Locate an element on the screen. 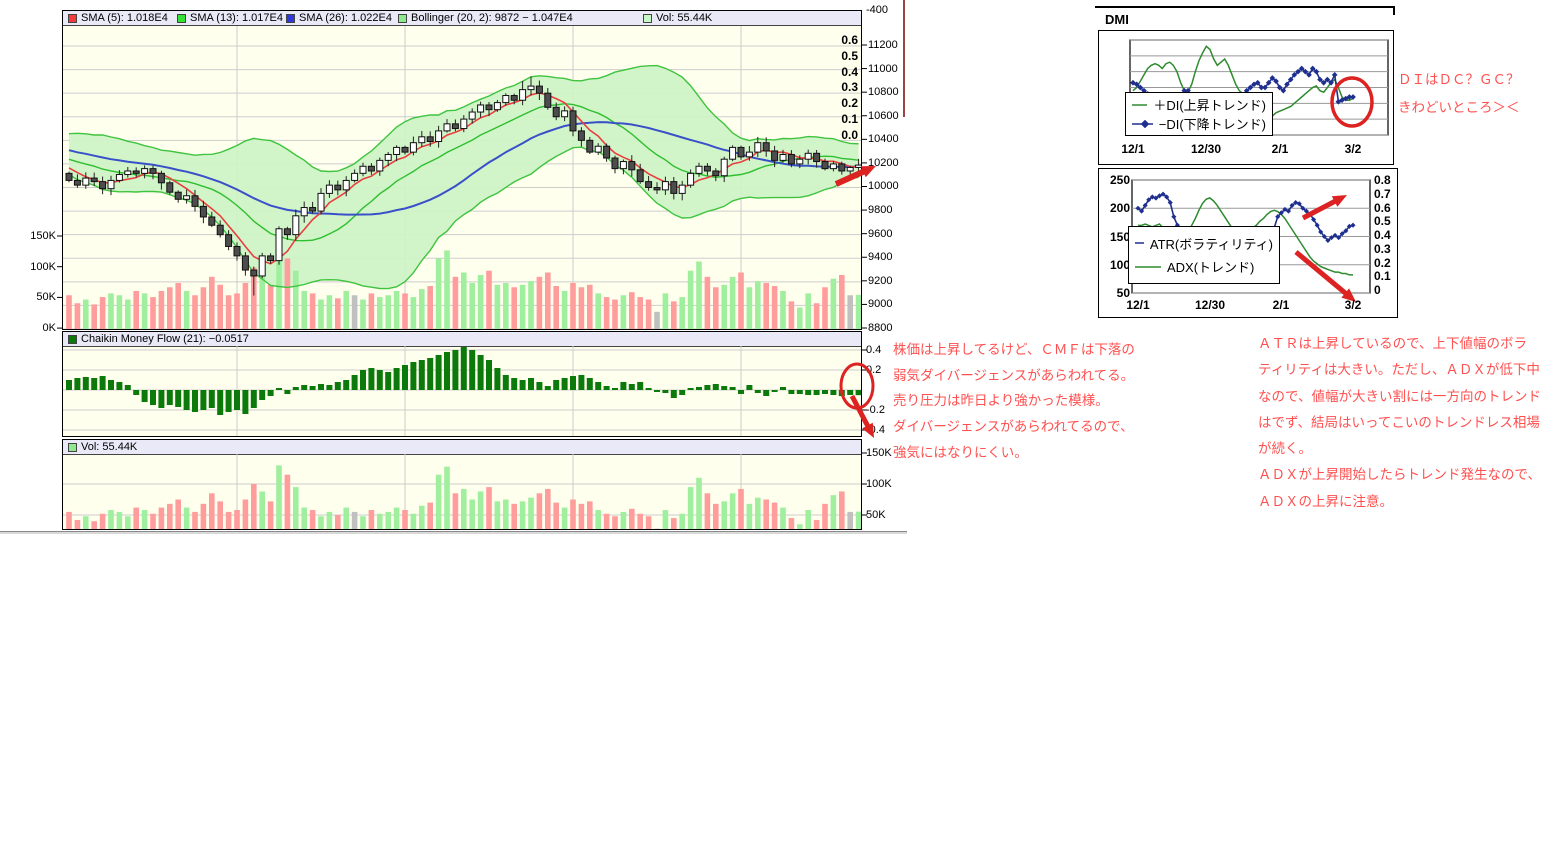 This screenshot has width=1542, height=868. sma5-swatch is located at coordinates (72, 18).